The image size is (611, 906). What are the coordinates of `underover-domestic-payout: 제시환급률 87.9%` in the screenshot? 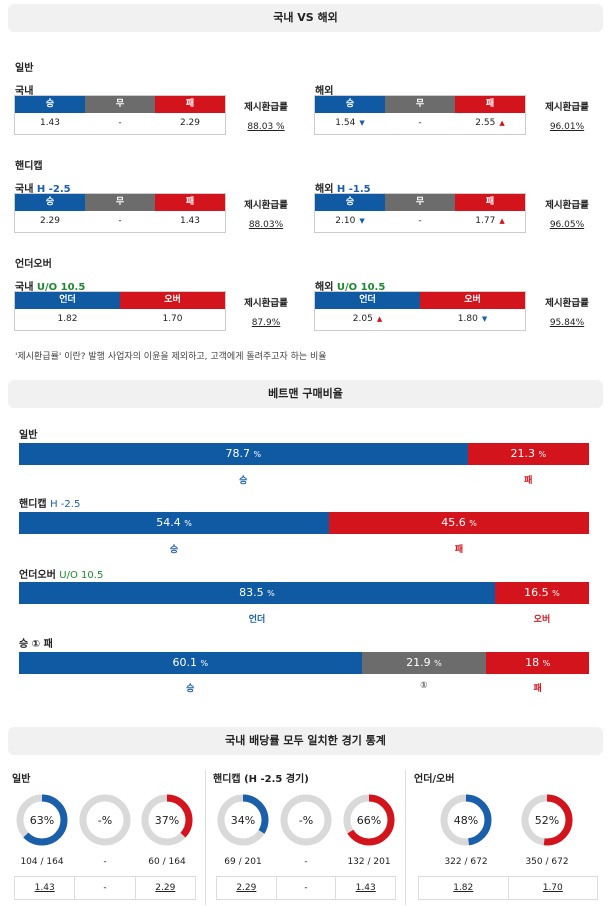 It's located at (266, 313).